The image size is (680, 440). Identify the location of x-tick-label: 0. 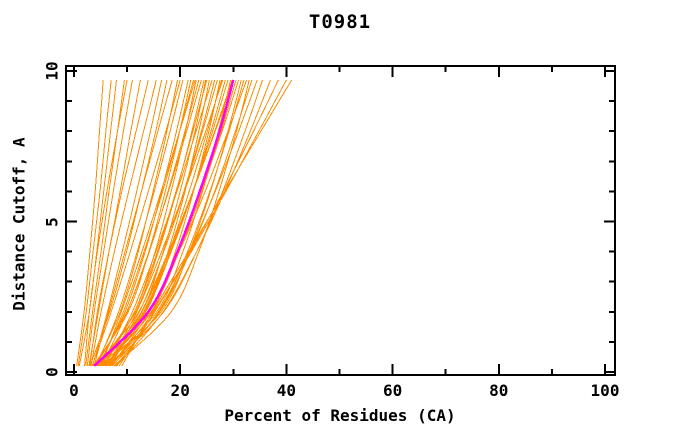
(74, 390).